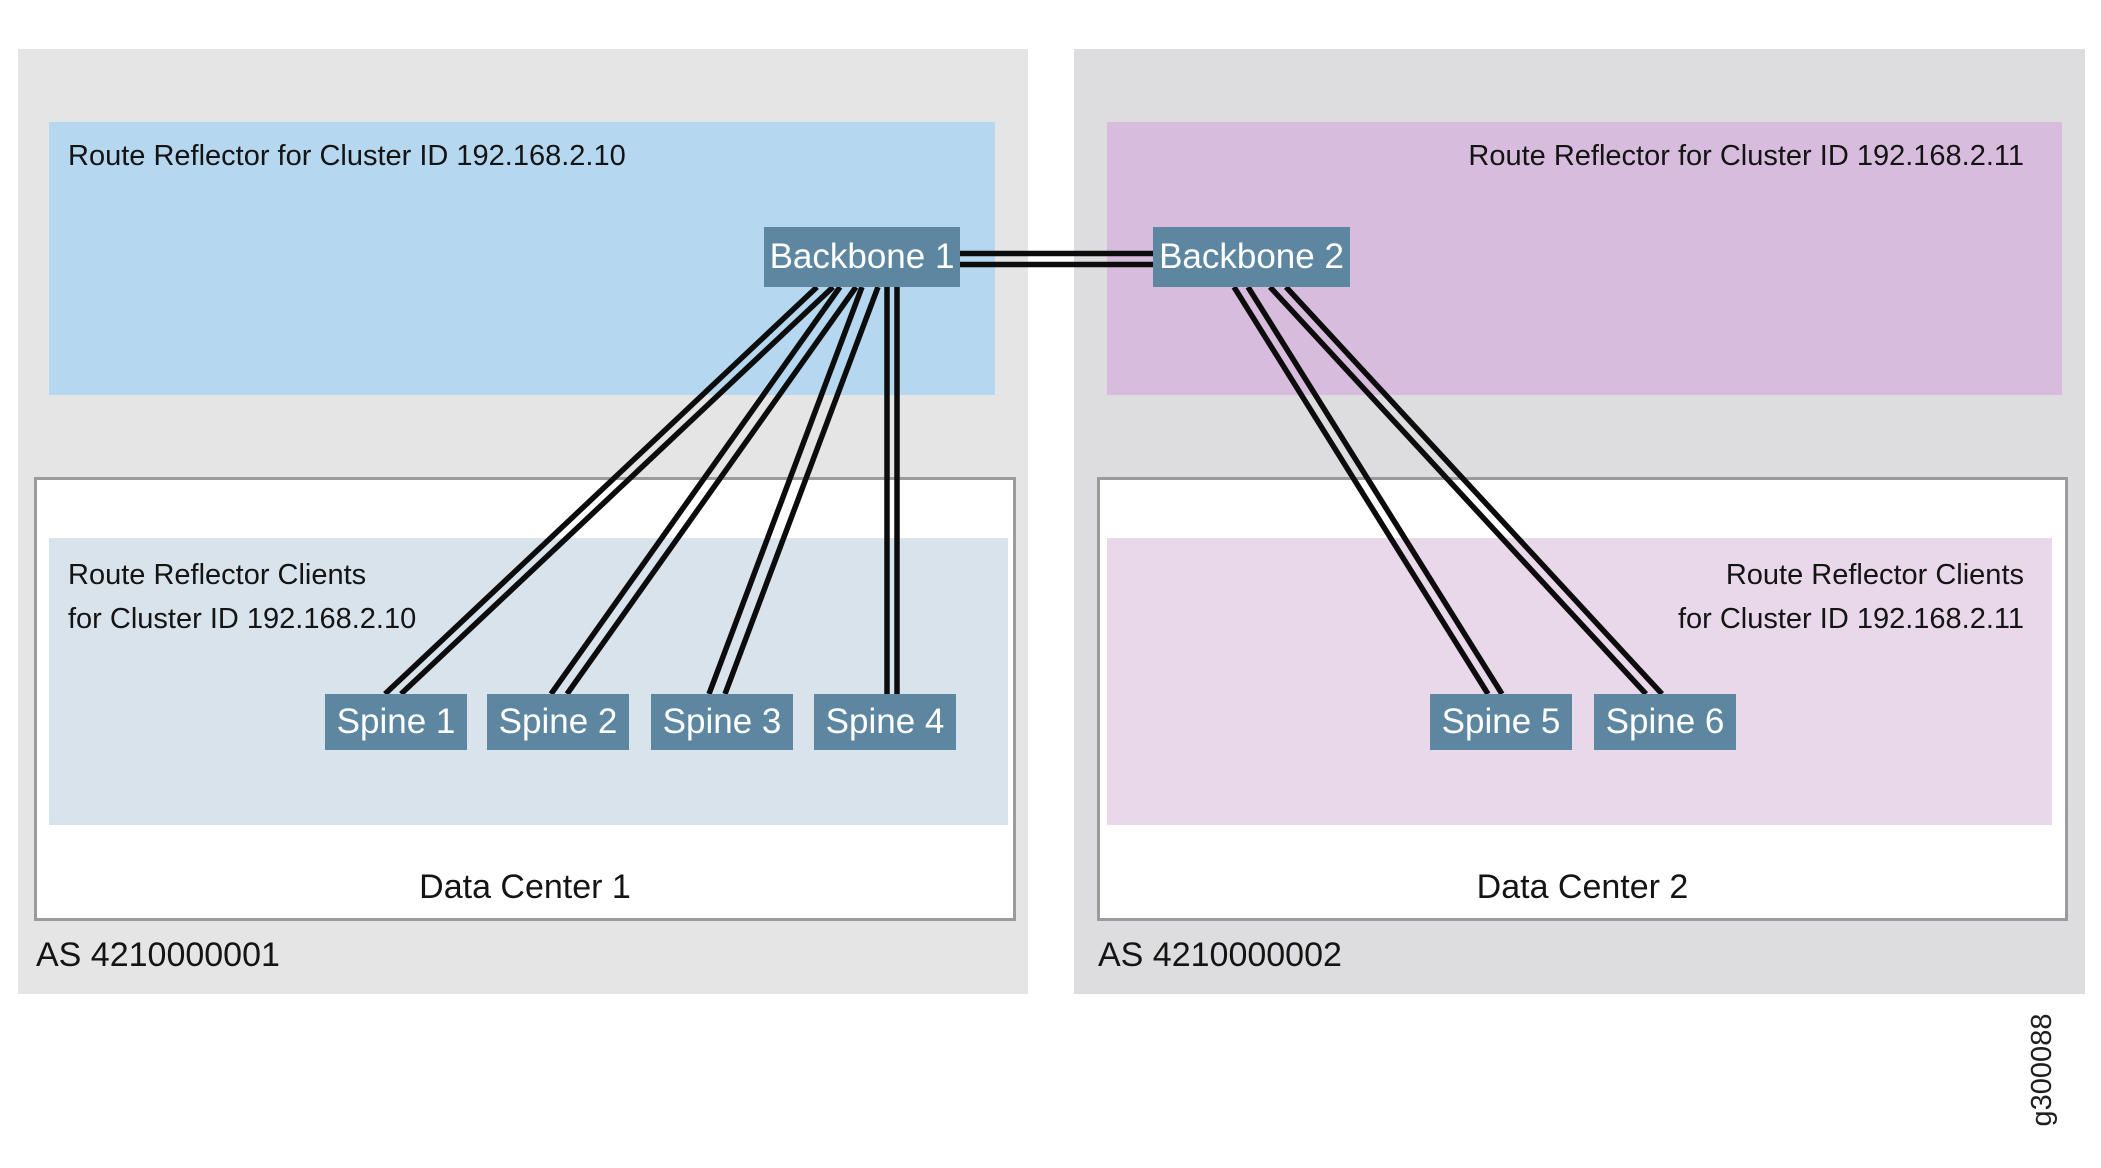 The height and width of the screenshot is (1168, 2101). What do you see at coordinates (1874, 575) in the screenshot?
I see `as2-clients-caption-line1: Route Reflector Clients` at bounding box center [1874, 575].